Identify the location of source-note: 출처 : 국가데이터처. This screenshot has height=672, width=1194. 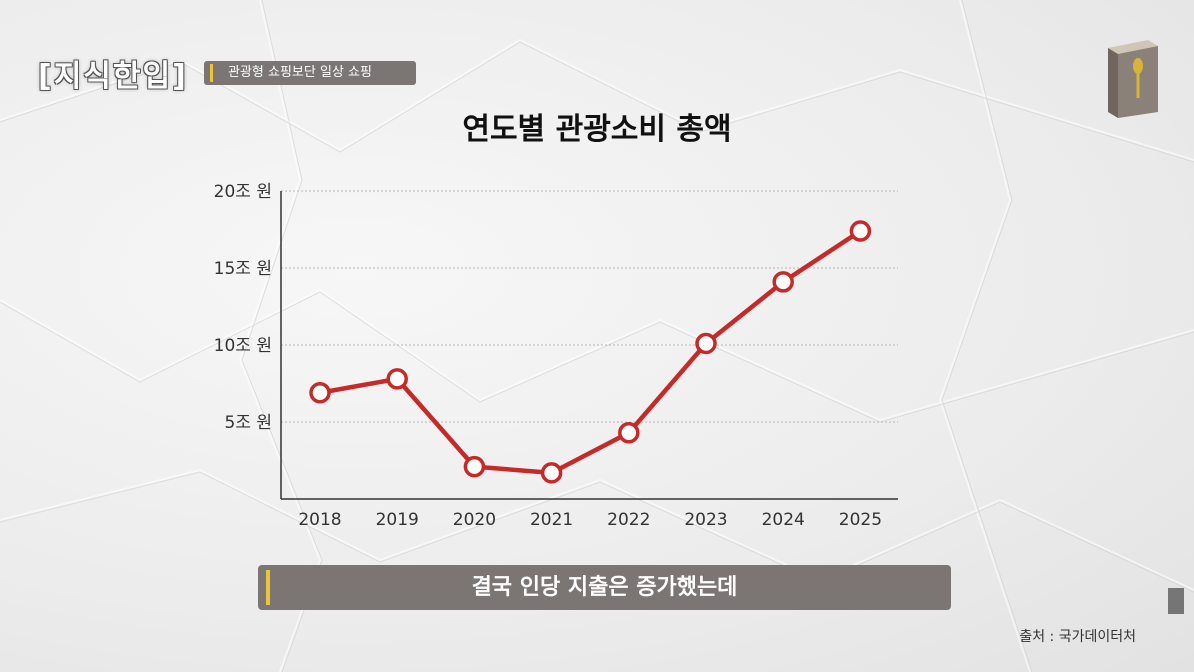
(1077, 637).